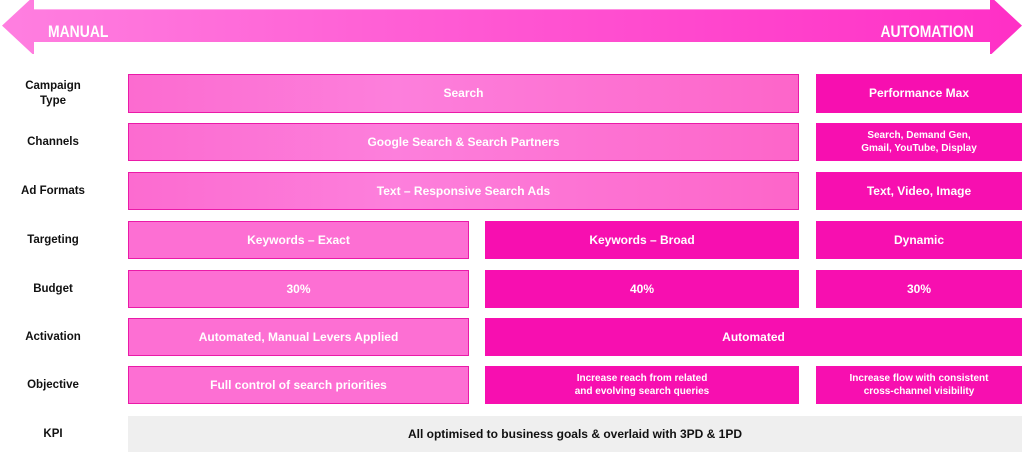 The height and width of the screenshot is (453, 1024). I want to click on activation-automated: Automated, so click(753, 337).